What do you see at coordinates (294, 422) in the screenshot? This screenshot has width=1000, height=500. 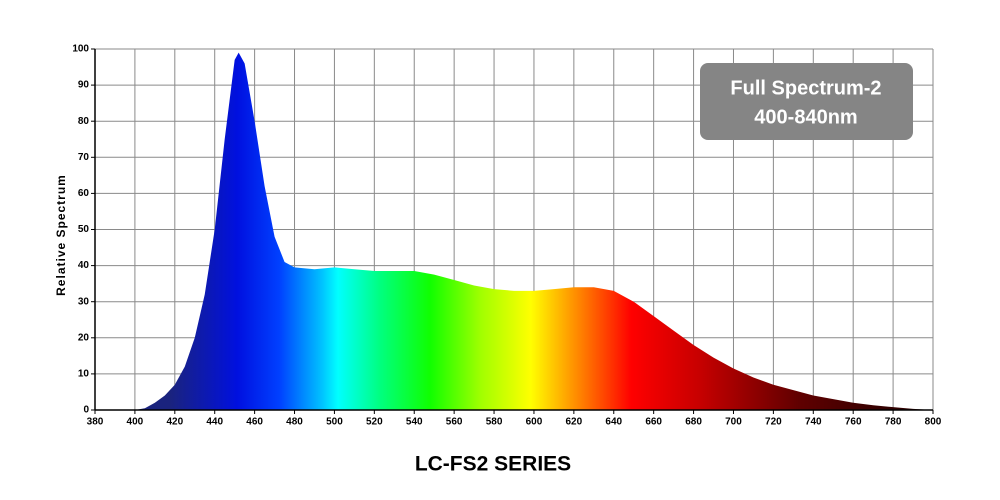 I see `x-tick-label: 480` at bounding box center [294, 422].